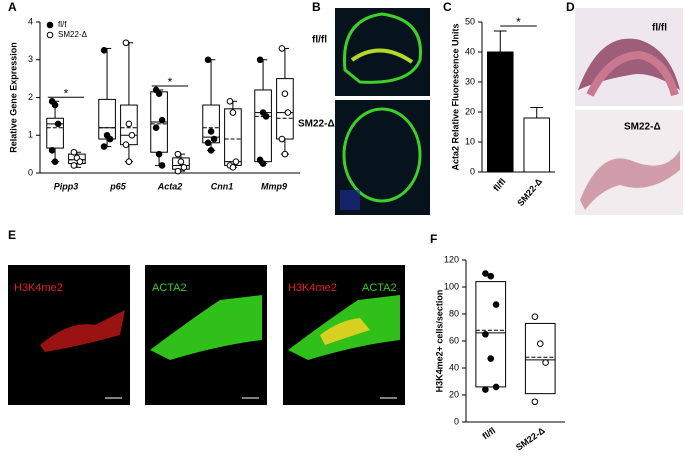  Describe the element at coordinates (30, 135) in the screenshot. I see `y-tick-label: 1` at that location.